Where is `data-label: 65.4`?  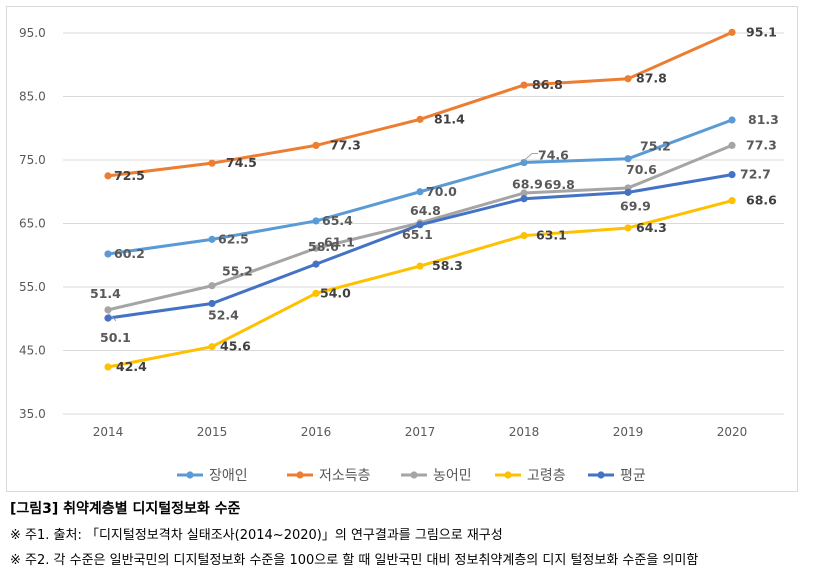 data-label: 65.4 is located at coordinates (337, 220).